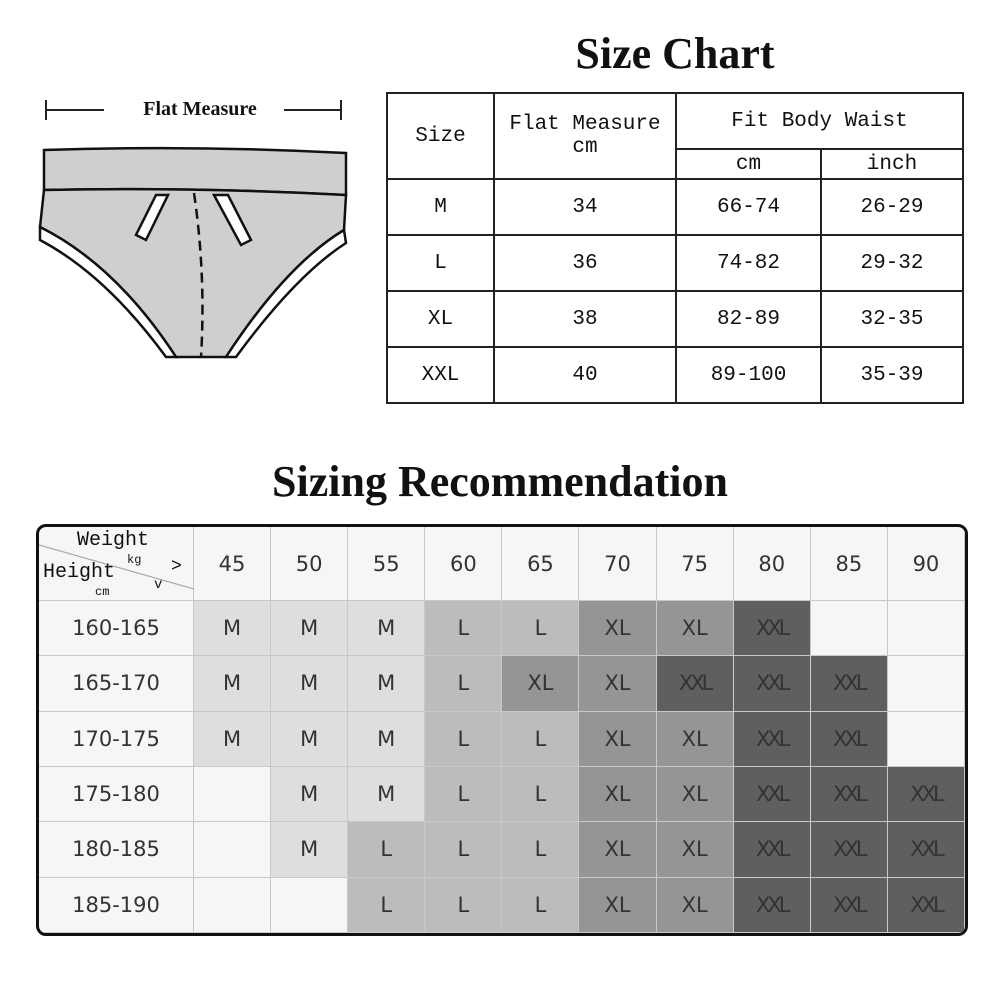 The image size is (1000, 1000). I want to click on height-header: 185-190, so click(116, 905).